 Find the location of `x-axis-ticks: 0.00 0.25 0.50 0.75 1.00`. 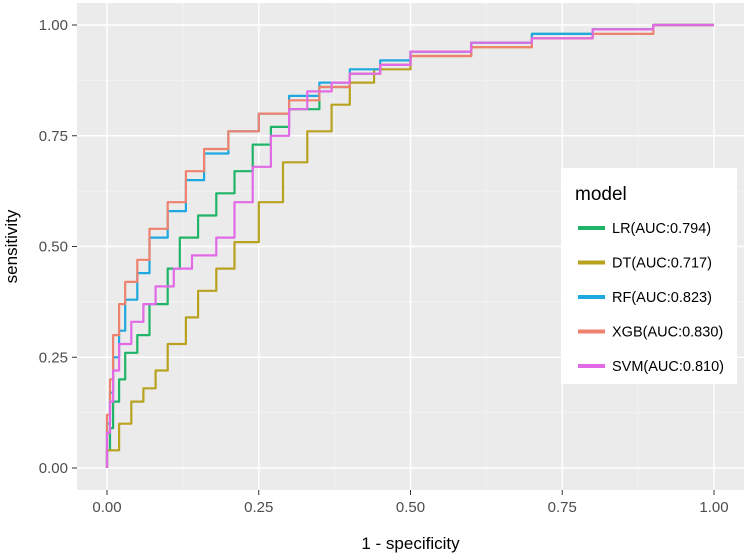

x-axis-ticks: 0.00 0.25 0.50 0.75 1.00 is located at coordinates (410, 503).